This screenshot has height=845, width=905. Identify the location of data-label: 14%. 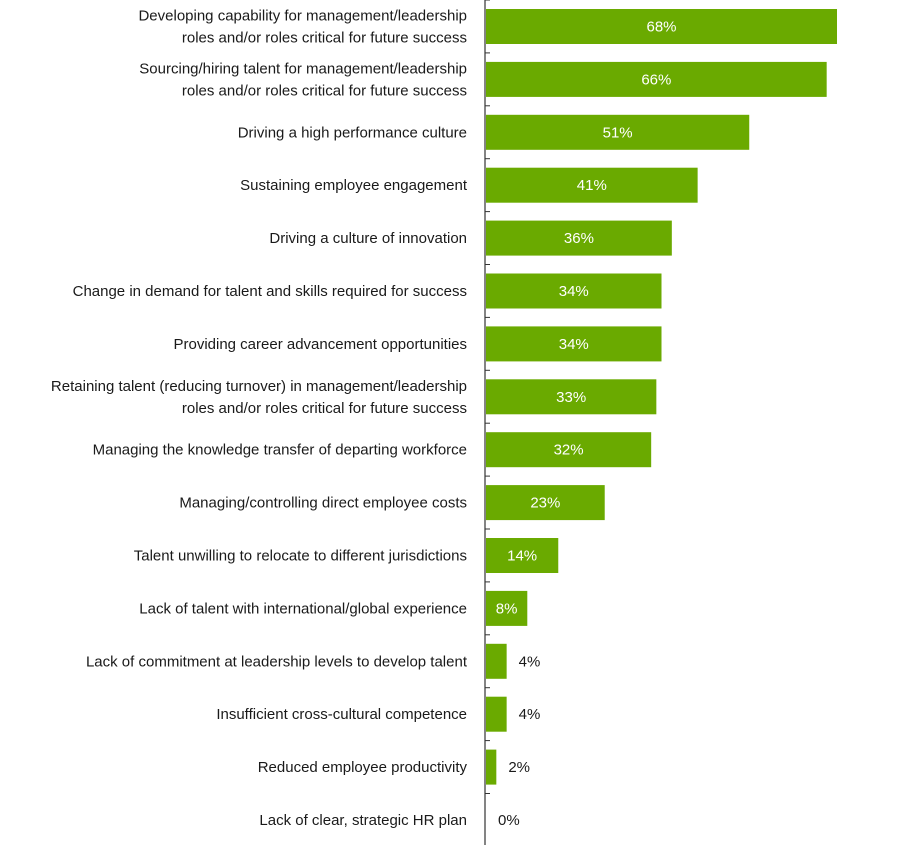
(522, 556).